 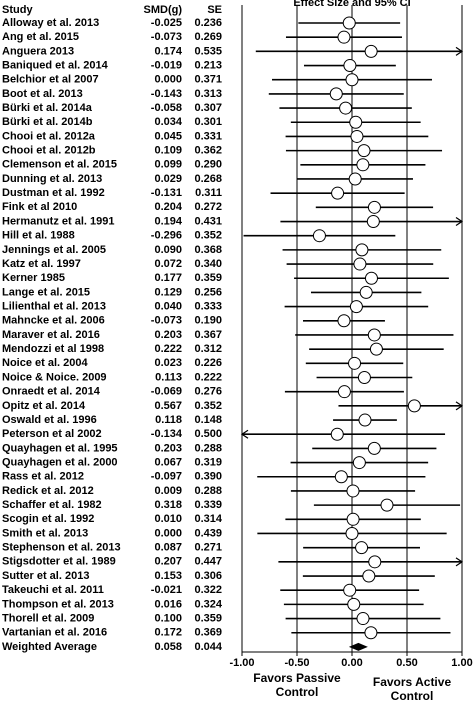 I want to click on smd-value: 0.194, so click(x=168, y=221).